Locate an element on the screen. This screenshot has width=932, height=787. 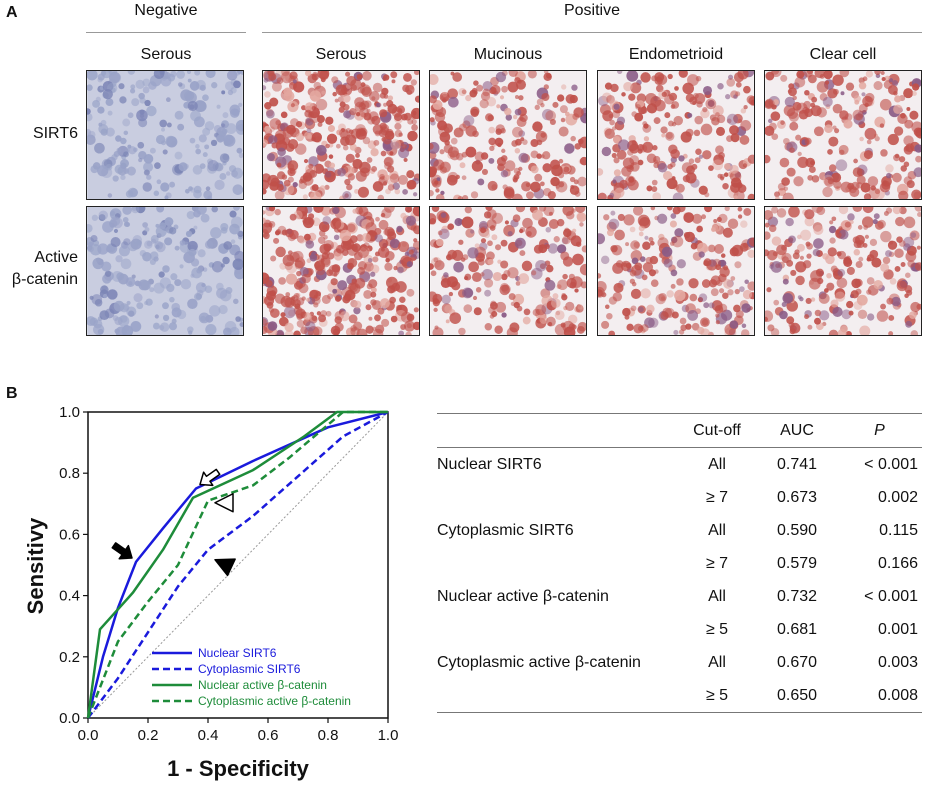
legend-label: Cytoplasmic active β-catenin is located at coordinates (274, 701).